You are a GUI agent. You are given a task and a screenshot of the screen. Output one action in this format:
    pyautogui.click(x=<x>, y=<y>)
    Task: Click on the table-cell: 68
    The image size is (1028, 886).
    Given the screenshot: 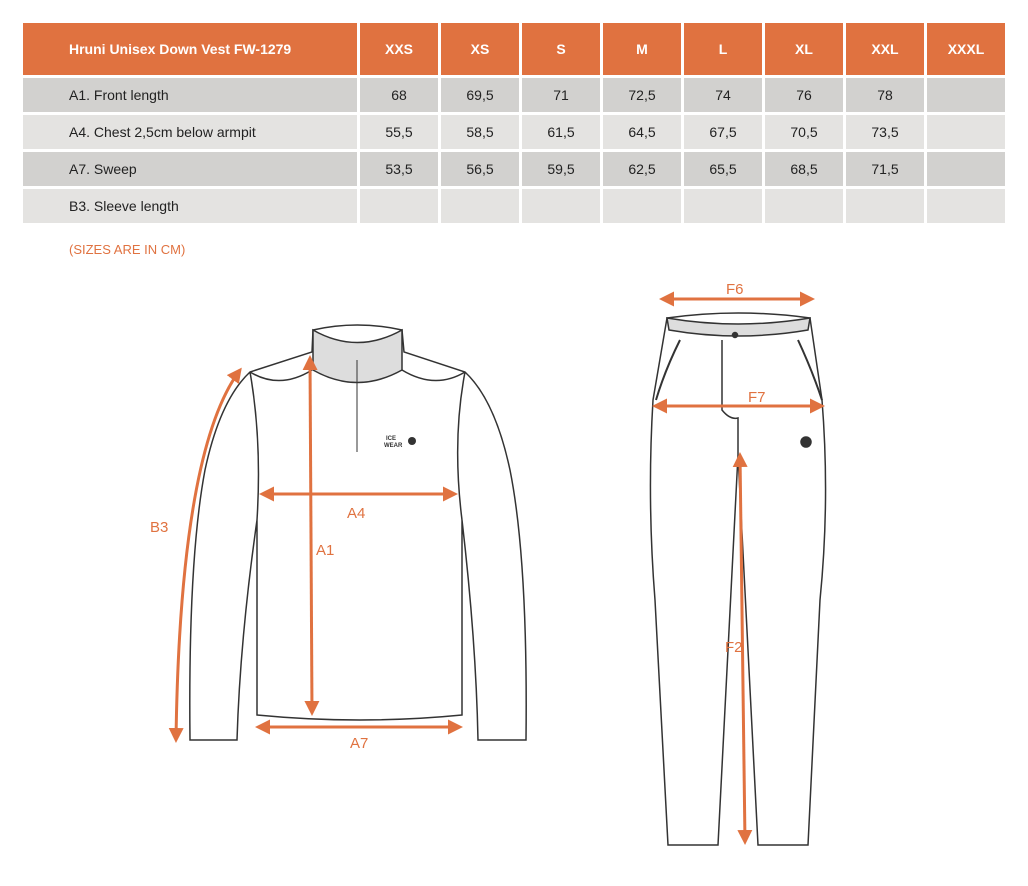 What is the action you would take?
    pyautogui.click(x=399, y=95)
    